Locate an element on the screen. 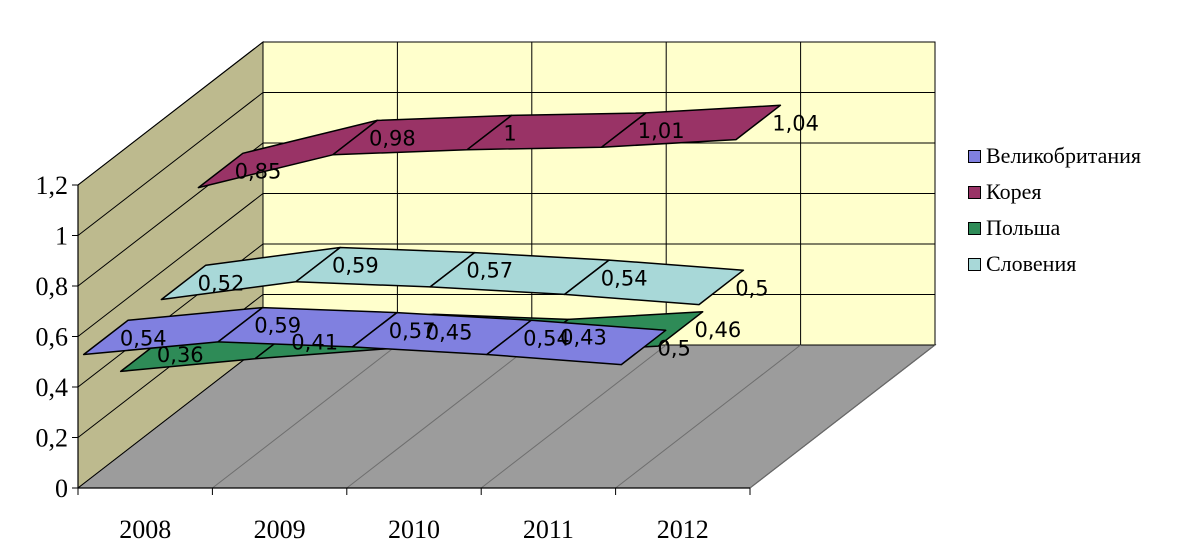 The width and height of the screenshot is (1199, 545). data-label: 0,85 is located at coordinates (258, 171).